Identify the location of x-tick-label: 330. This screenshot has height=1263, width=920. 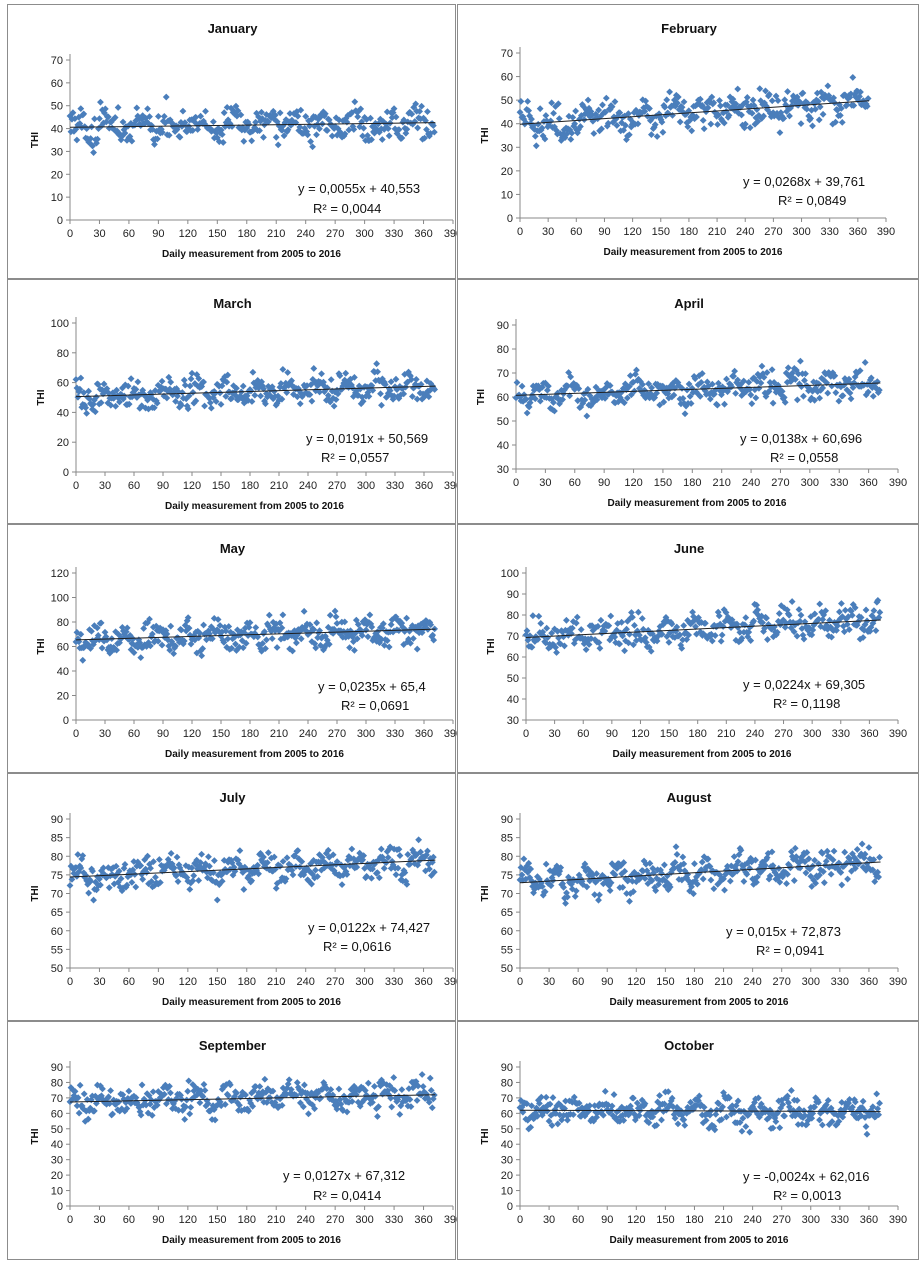
(394, 1220).